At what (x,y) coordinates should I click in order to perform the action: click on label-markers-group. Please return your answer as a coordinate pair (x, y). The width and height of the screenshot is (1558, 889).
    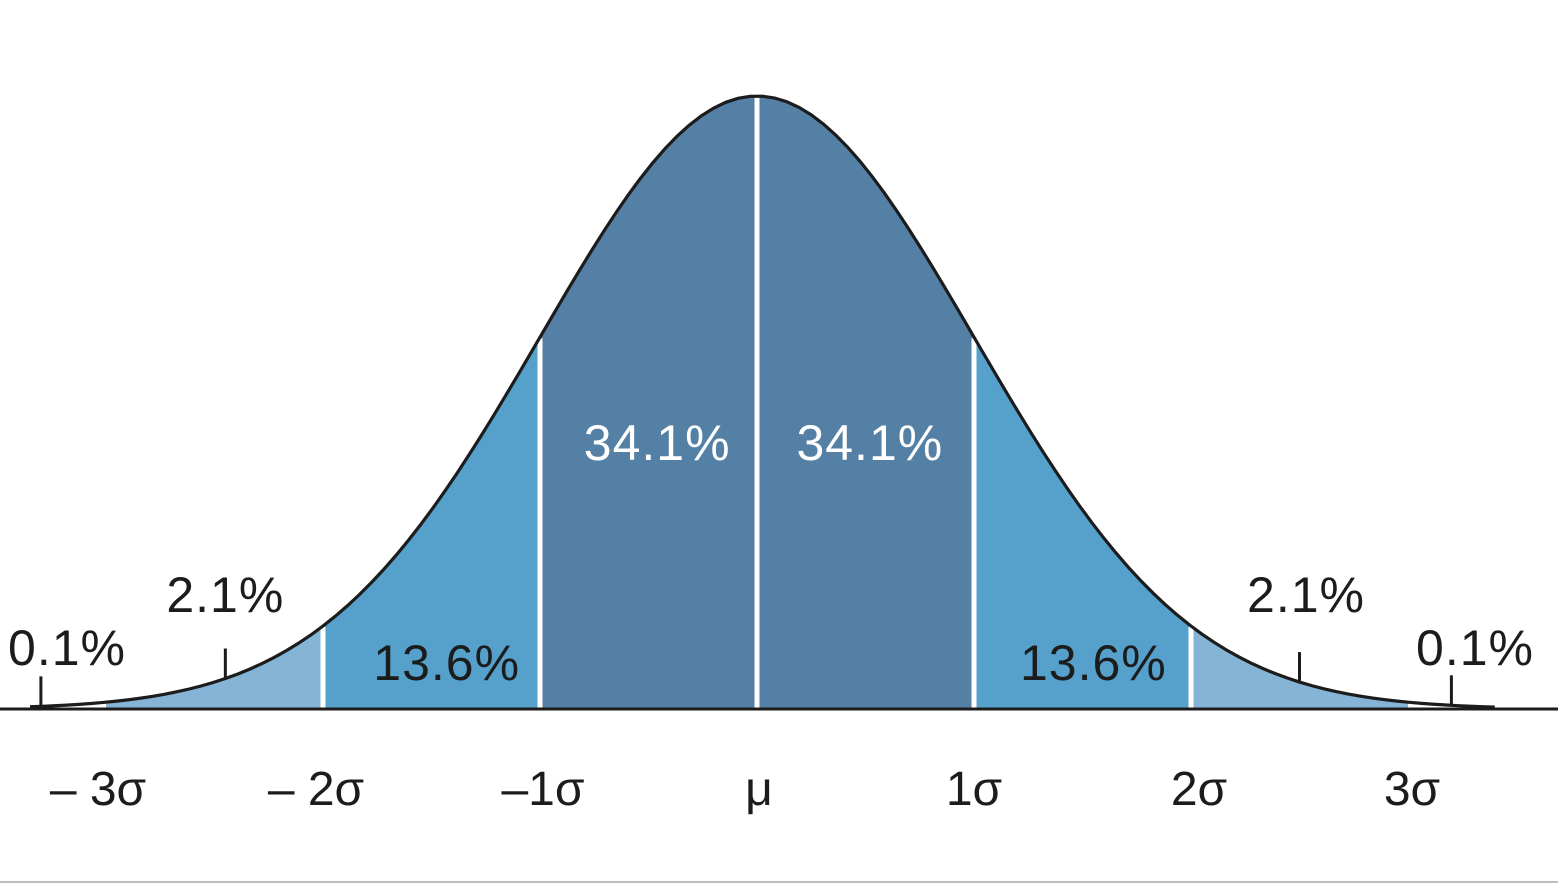
    Looking at the image, I should click on (746, 678).